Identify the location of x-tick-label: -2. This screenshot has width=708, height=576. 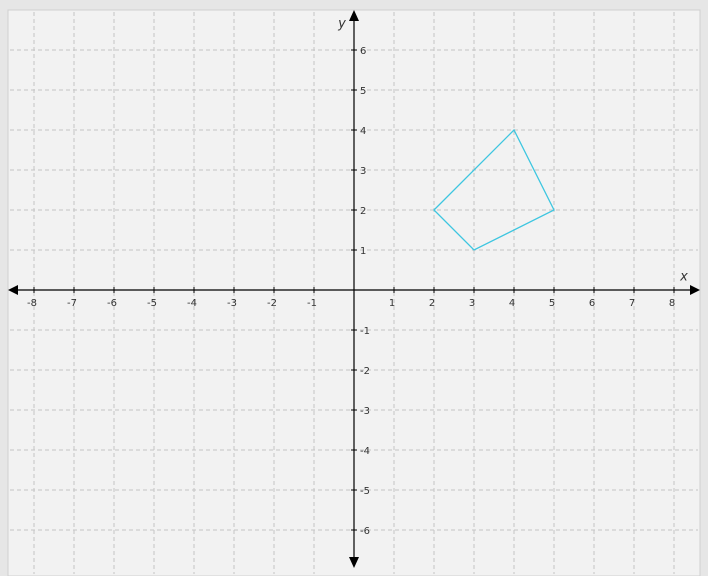
(272, 303).